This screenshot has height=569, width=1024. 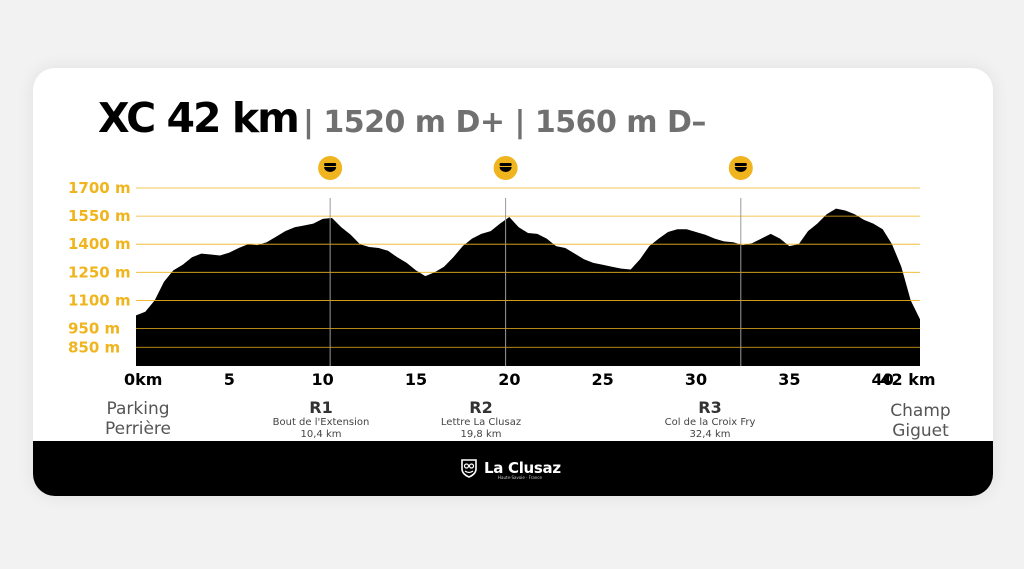 What do you see at coordinates (143, 379) in the screenshot?
I see `x-tick-label: 0km` at bounding box center [143, 379].